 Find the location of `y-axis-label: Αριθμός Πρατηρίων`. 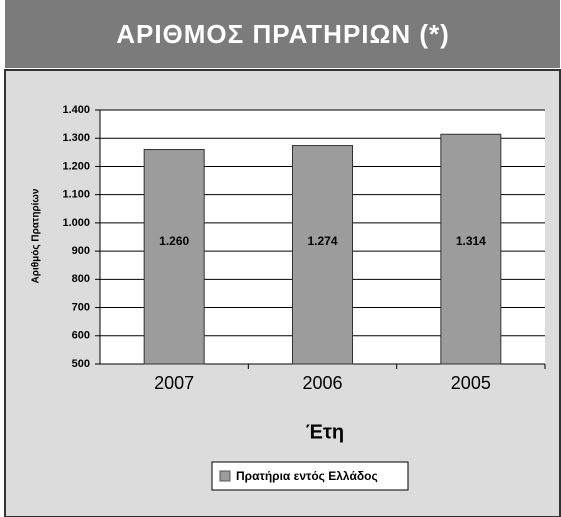

y-axis-label: Αριθμός Πρατηρίων is located at coordinates (36, 235).